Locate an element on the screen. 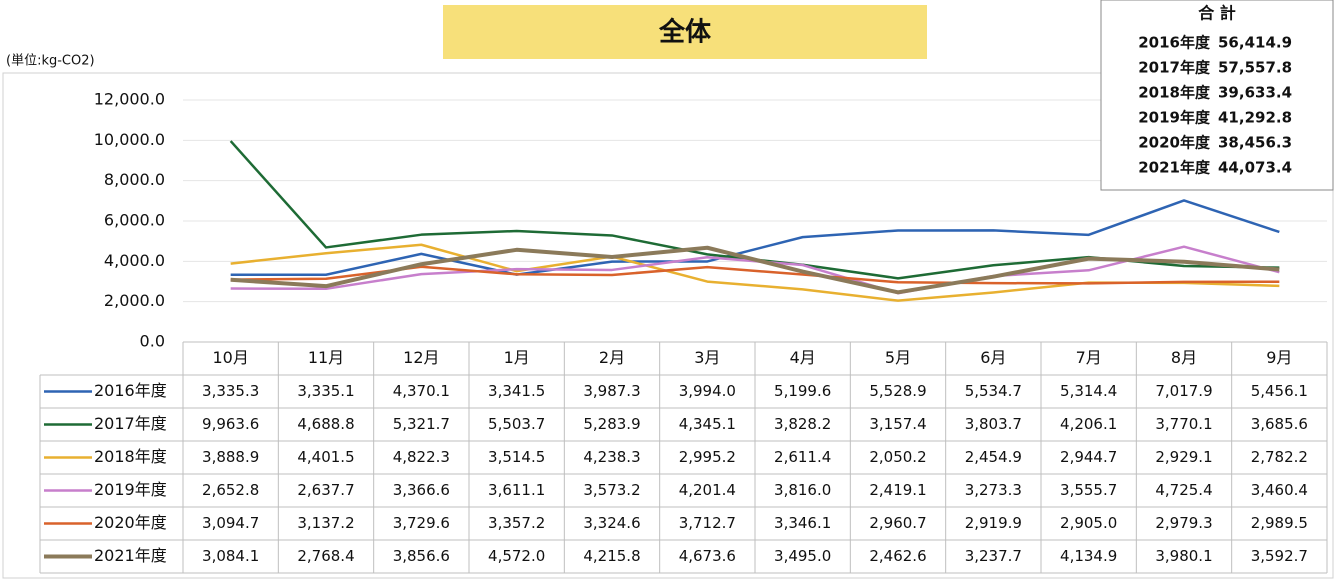  x-tick-label: 1月 is located at coordinates (517, 357).